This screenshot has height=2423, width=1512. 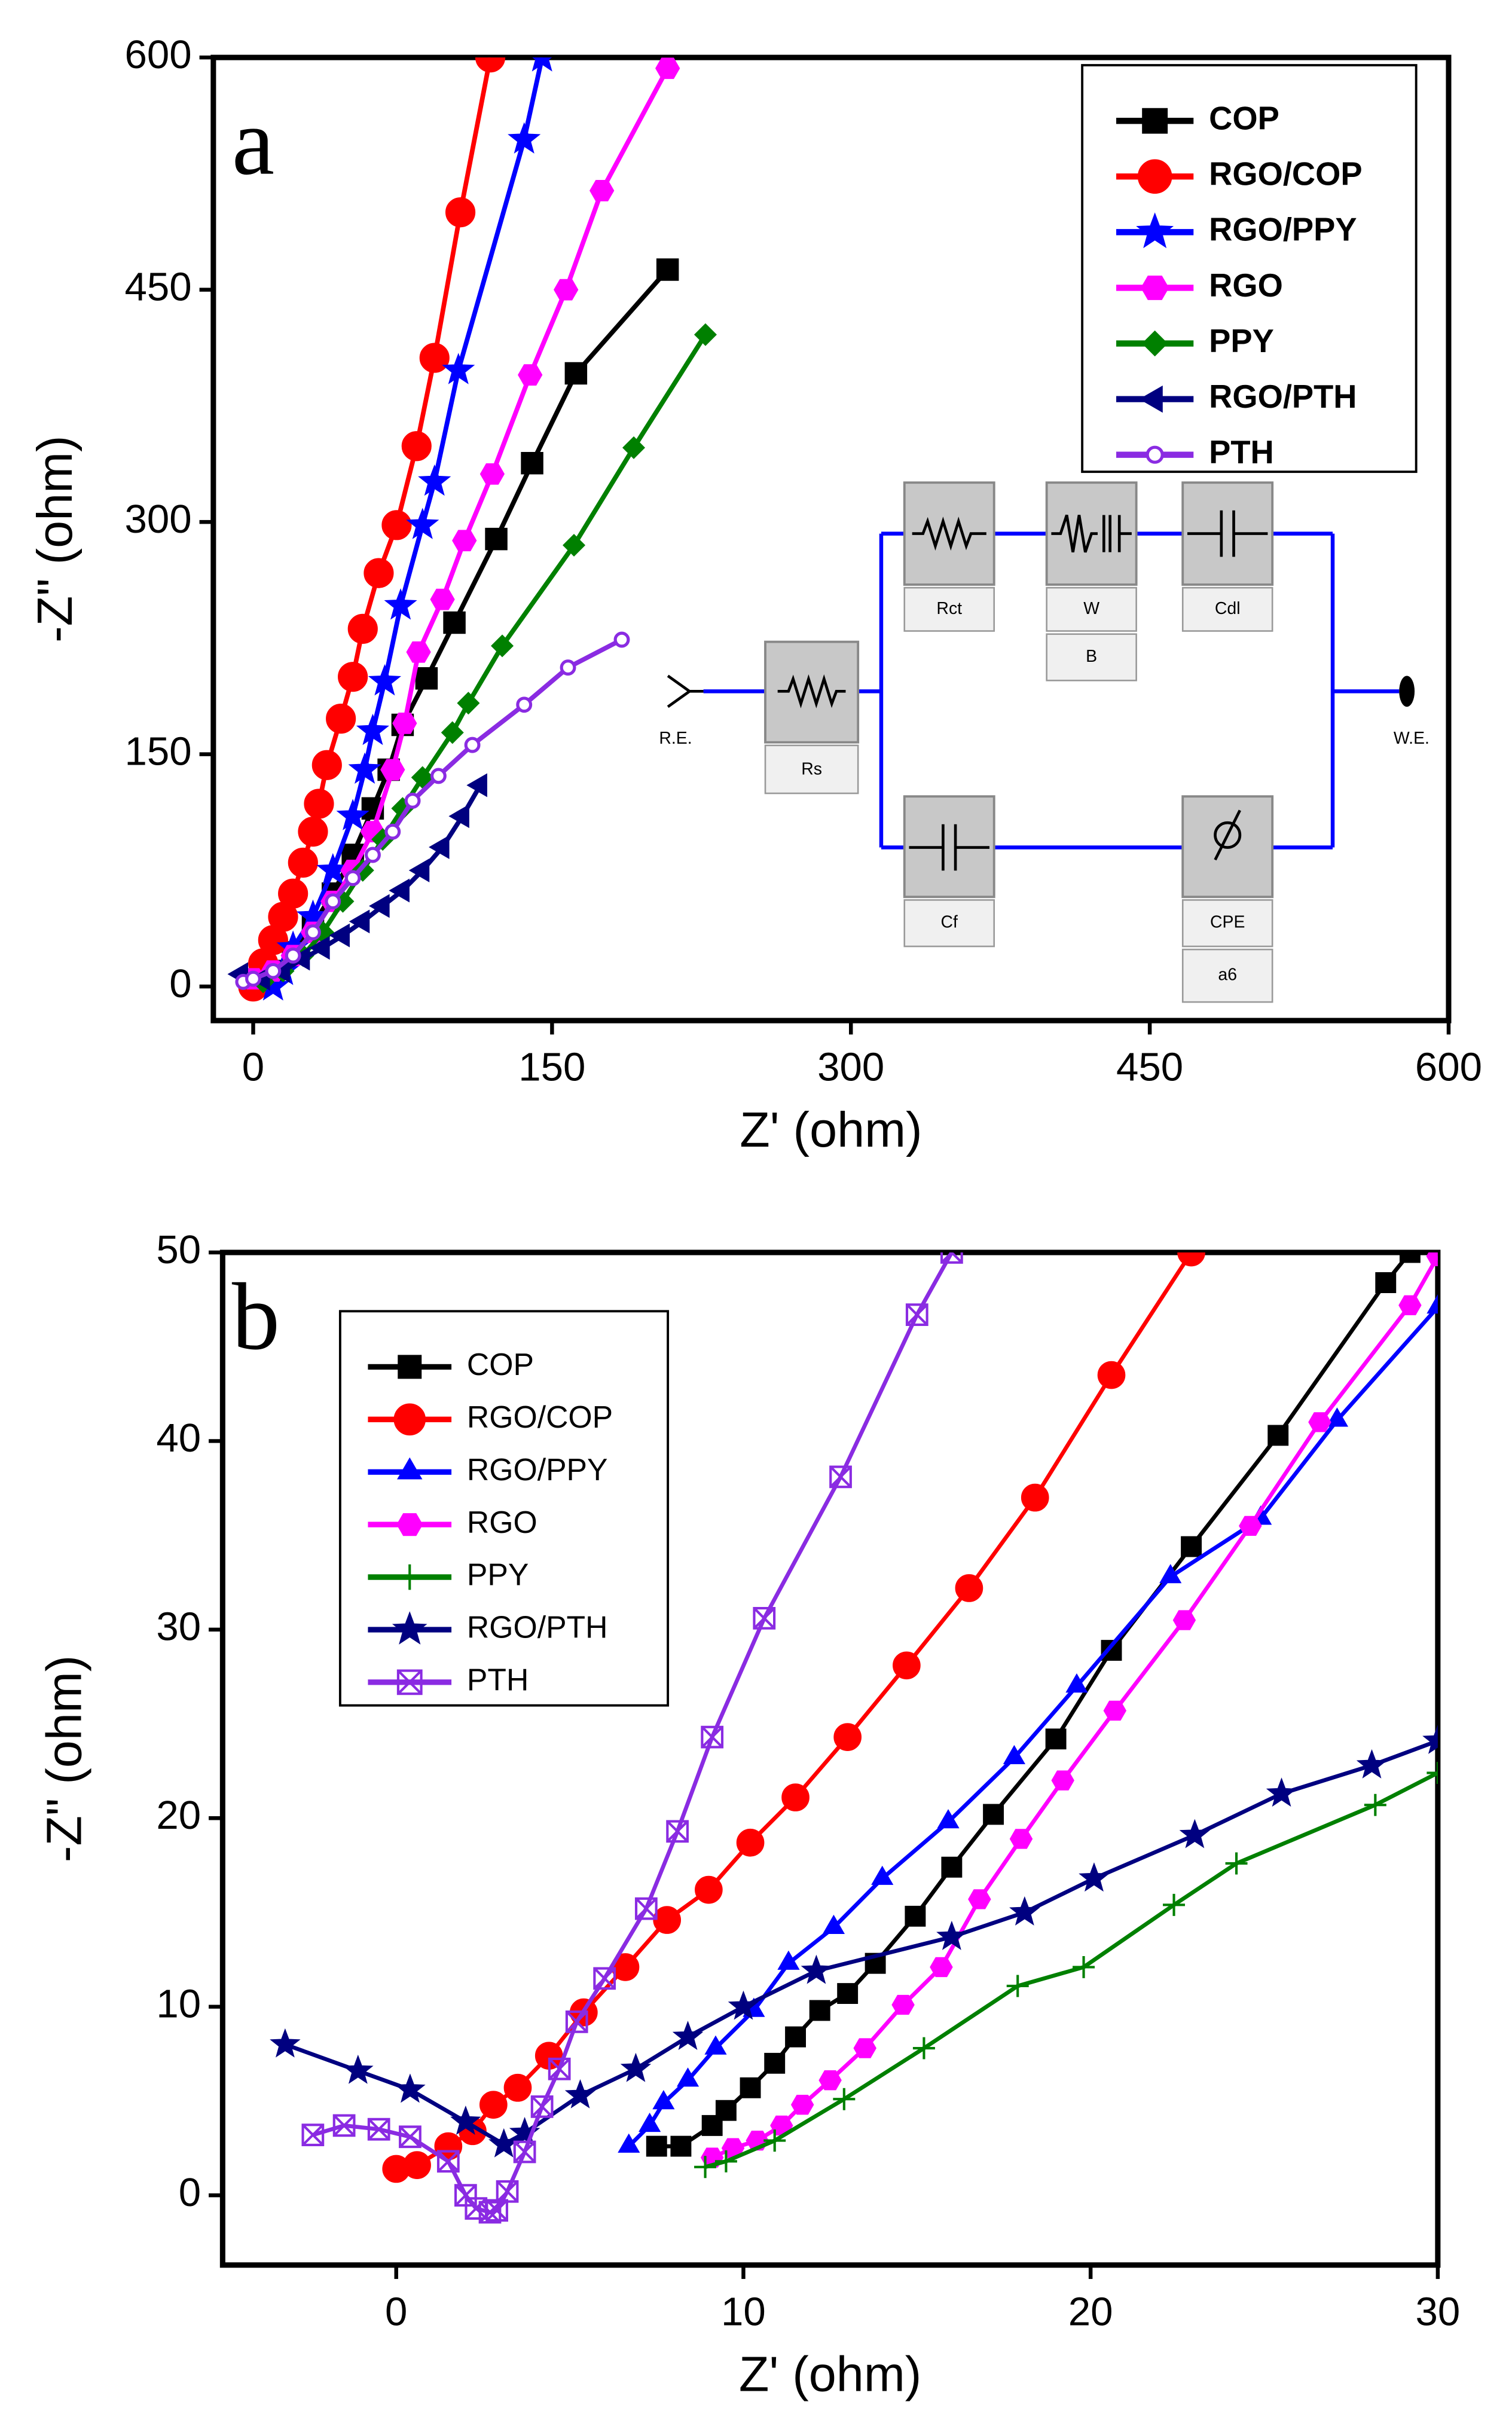 What do you see at coordinates (551, 1067) in the screenshot?
I see `x-tick-label: 150` at bounding box center [551, 1067].